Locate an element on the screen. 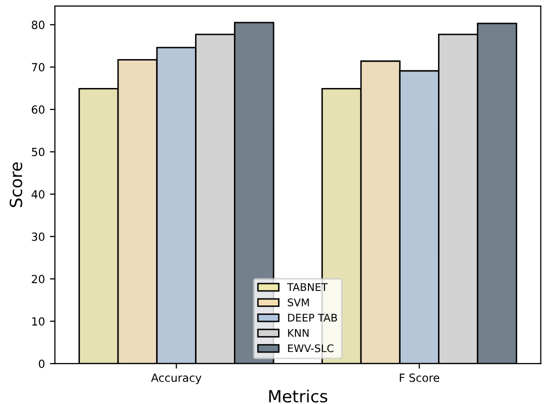 This screenshot has height=404, width=549. x-axis-title: Metrics is located at coordinates (298, 396).